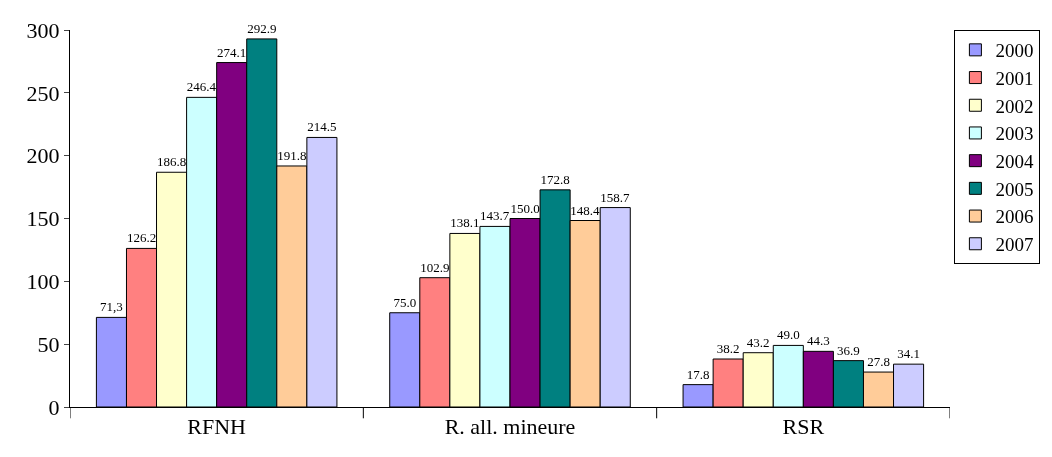  I want to click on data-label: 36.9, so click(848, 350).